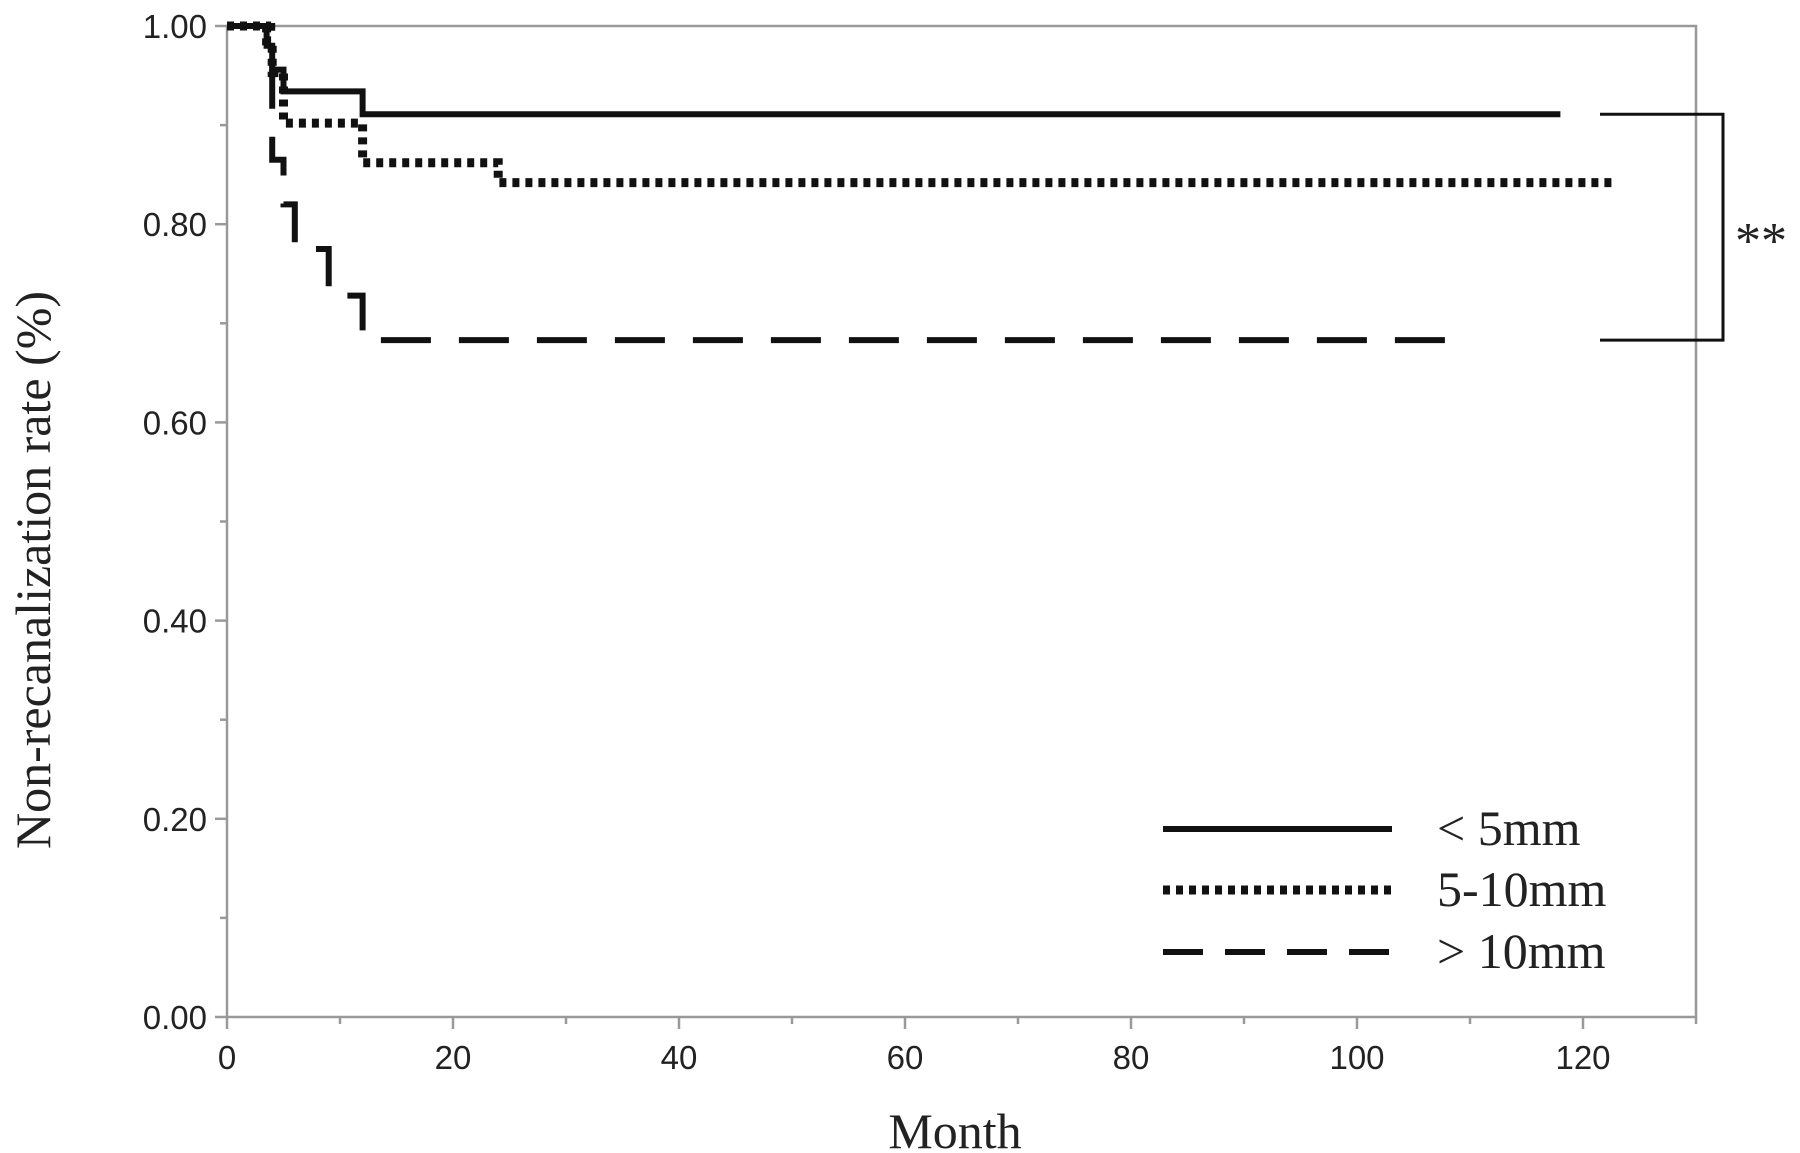 Image resolution: width=1800 pixels, height=1153 pixels. Describe the element at coordinates (175, 1017) in the screenshot. I see `y-tick-label: 0.00` at that location.